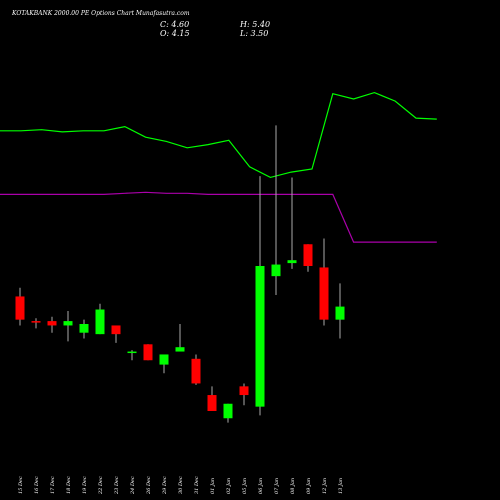  What do you see at coordinates (165, 485) in the screenshot?
I see `x-tick-label-10: 29 Dec` at bounding box center [165, 485].